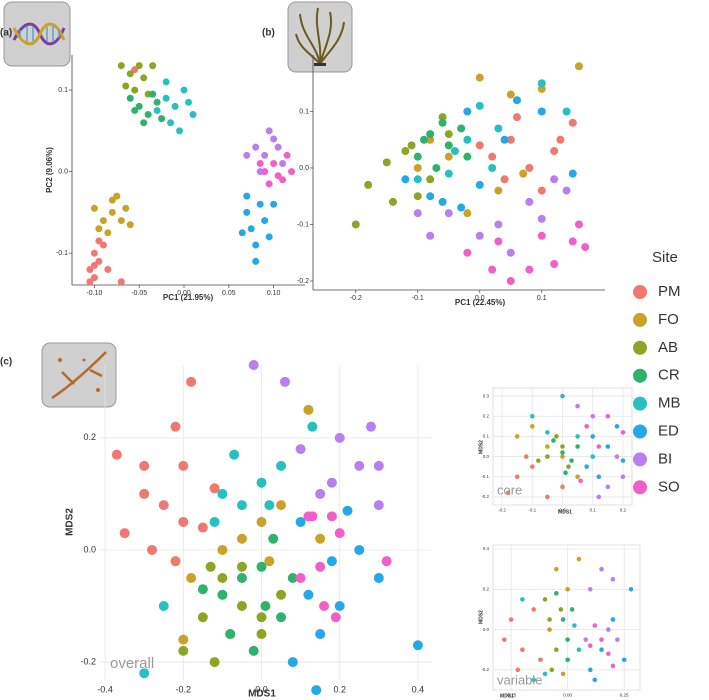 The image size is (709, 700). Describe the element at coordinates (480, 302) in the screenshot. I see `x-axis-title: PC1 (22.45%)` at that location.